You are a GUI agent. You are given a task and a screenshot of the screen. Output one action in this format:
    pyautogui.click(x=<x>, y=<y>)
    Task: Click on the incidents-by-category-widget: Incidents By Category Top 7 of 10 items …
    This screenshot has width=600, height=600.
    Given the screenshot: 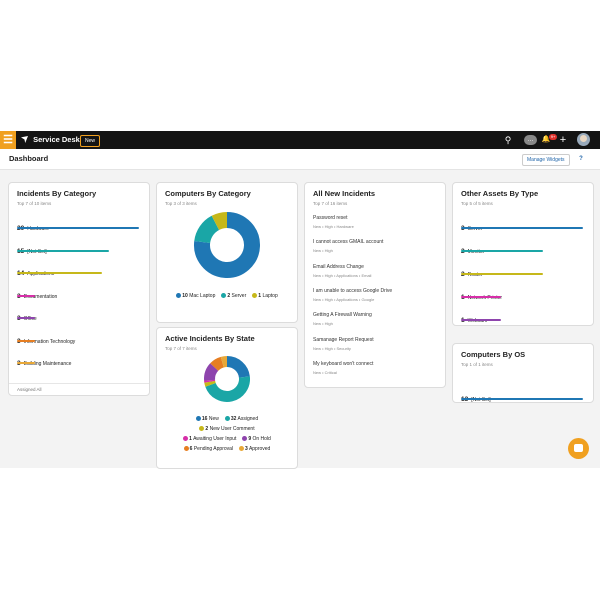 What is the action you would take?
    pyautogui.click(x=79, y=289)
    